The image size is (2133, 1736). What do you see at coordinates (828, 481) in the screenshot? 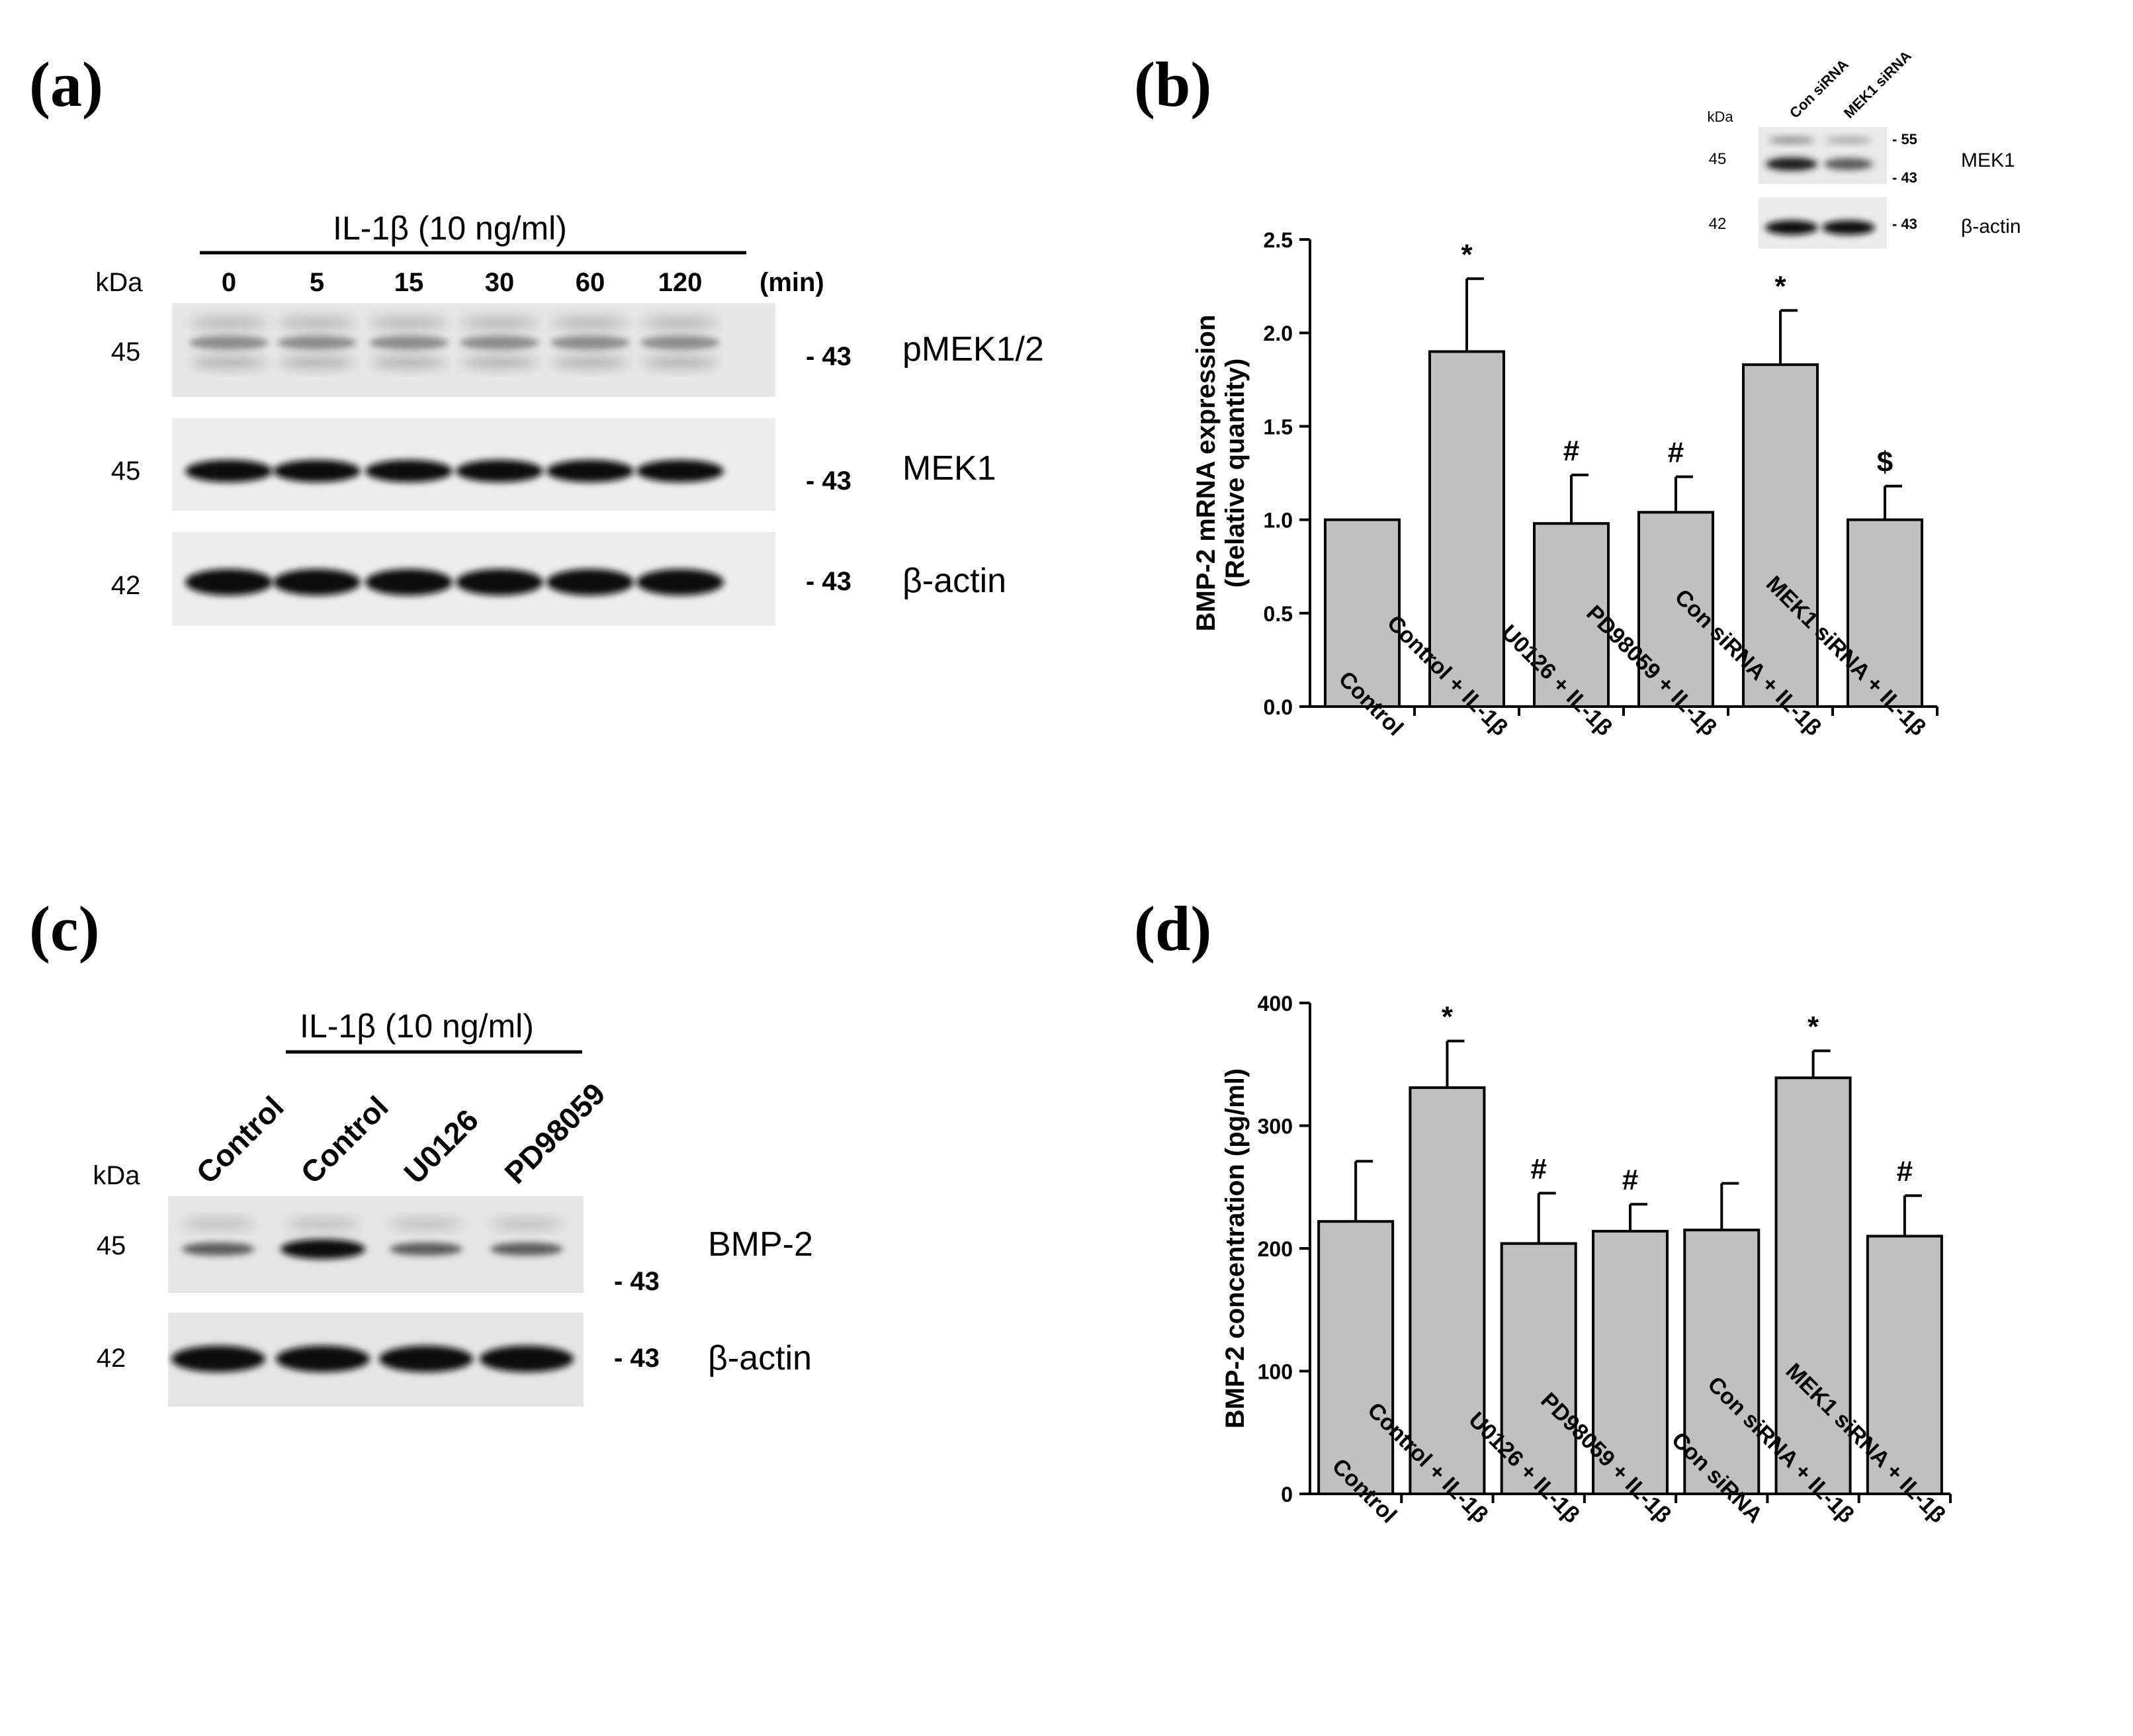
I see `blot-mek1-marker: - 43` at bounding box center [828, 481].